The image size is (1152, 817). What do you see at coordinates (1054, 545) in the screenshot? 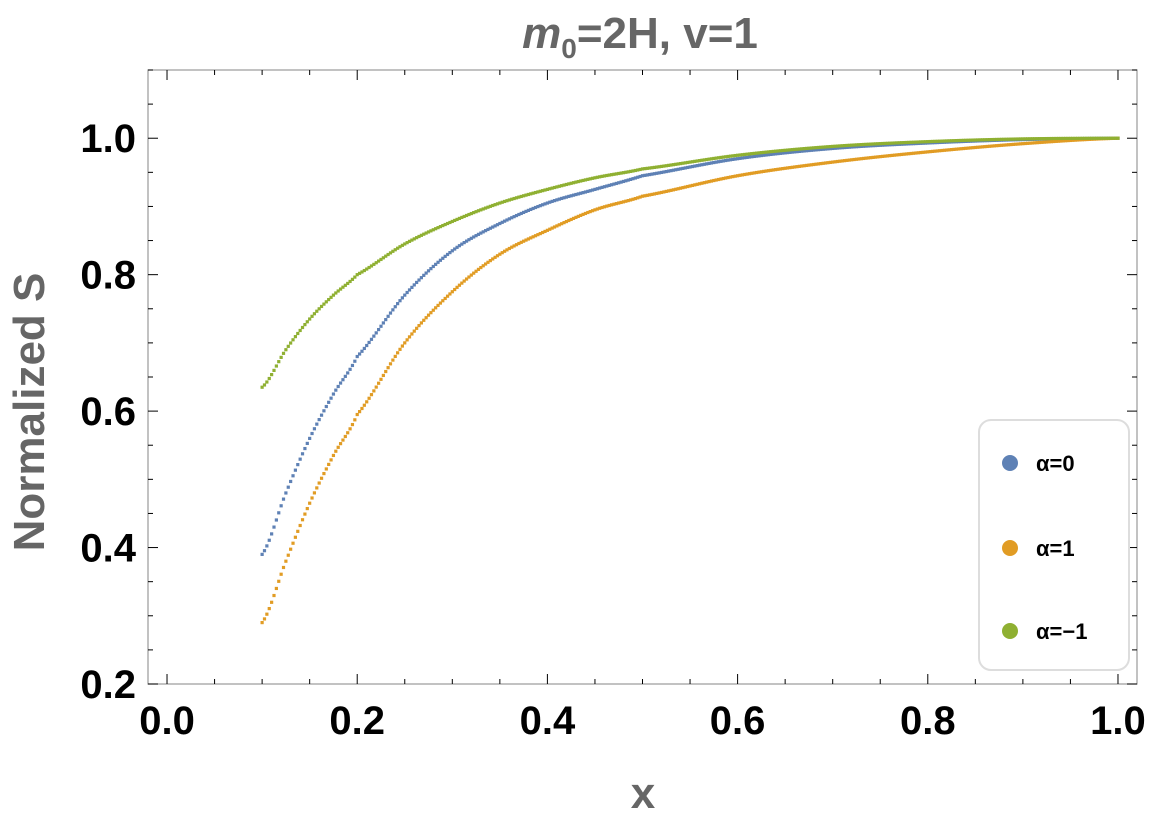
I see `legend-box` at bounding box center [1054, 545].